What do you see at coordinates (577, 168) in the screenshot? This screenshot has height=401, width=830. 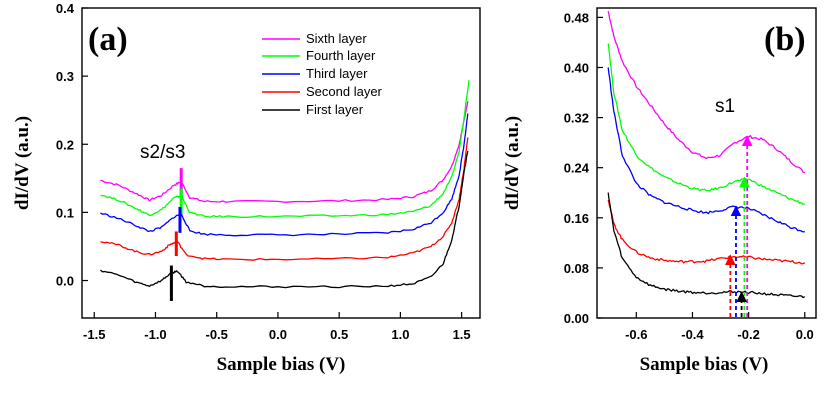 I see `panel-b-y-tick-label: 0.24` at bounding box center [577, 168].